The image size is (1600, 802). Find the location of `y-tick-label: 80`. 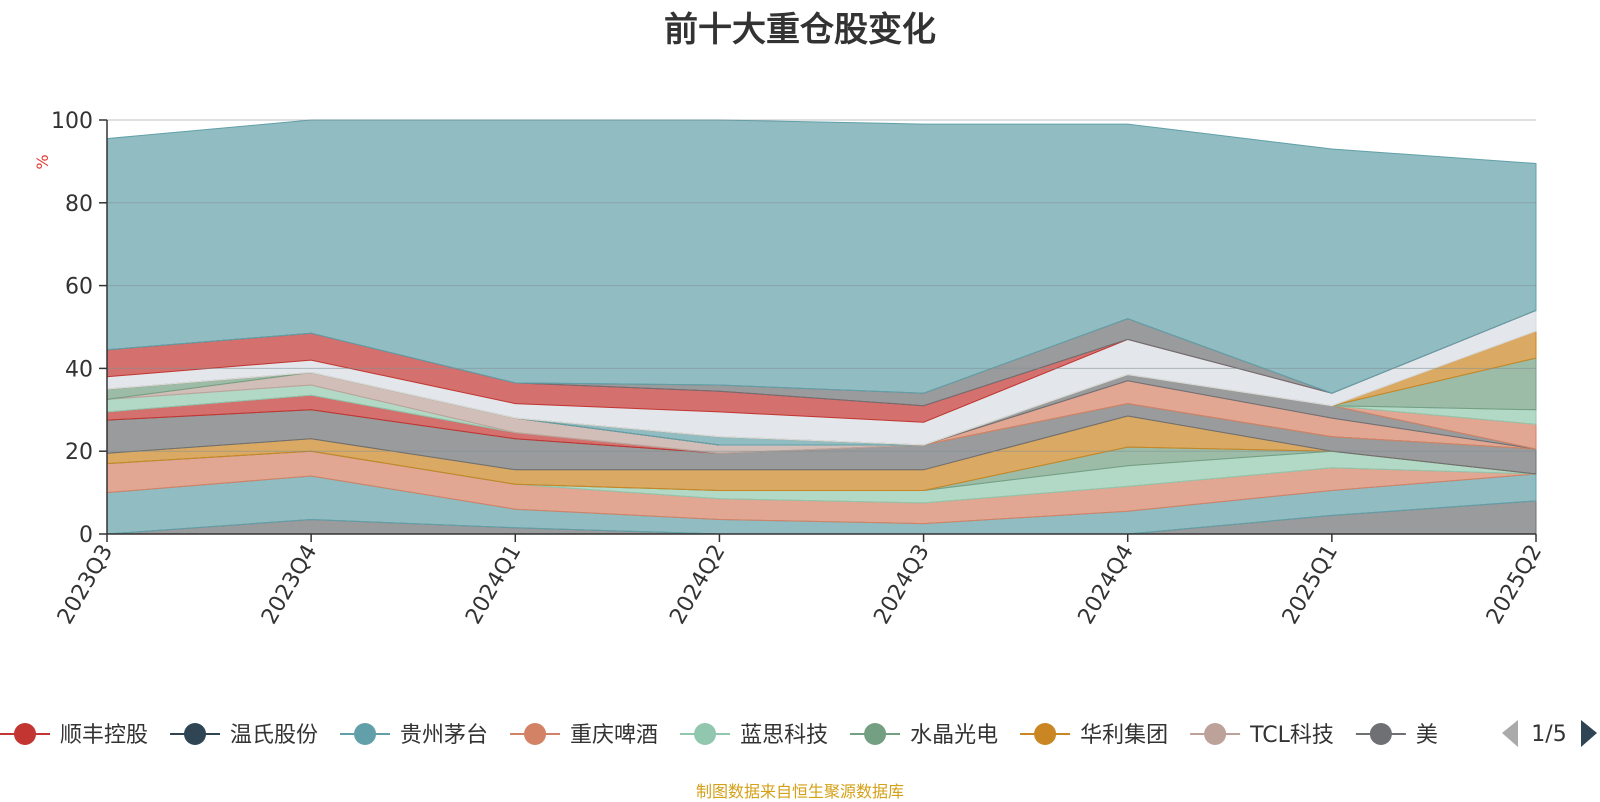

y-tick-label: 80 is located at coordinates (79, 204).